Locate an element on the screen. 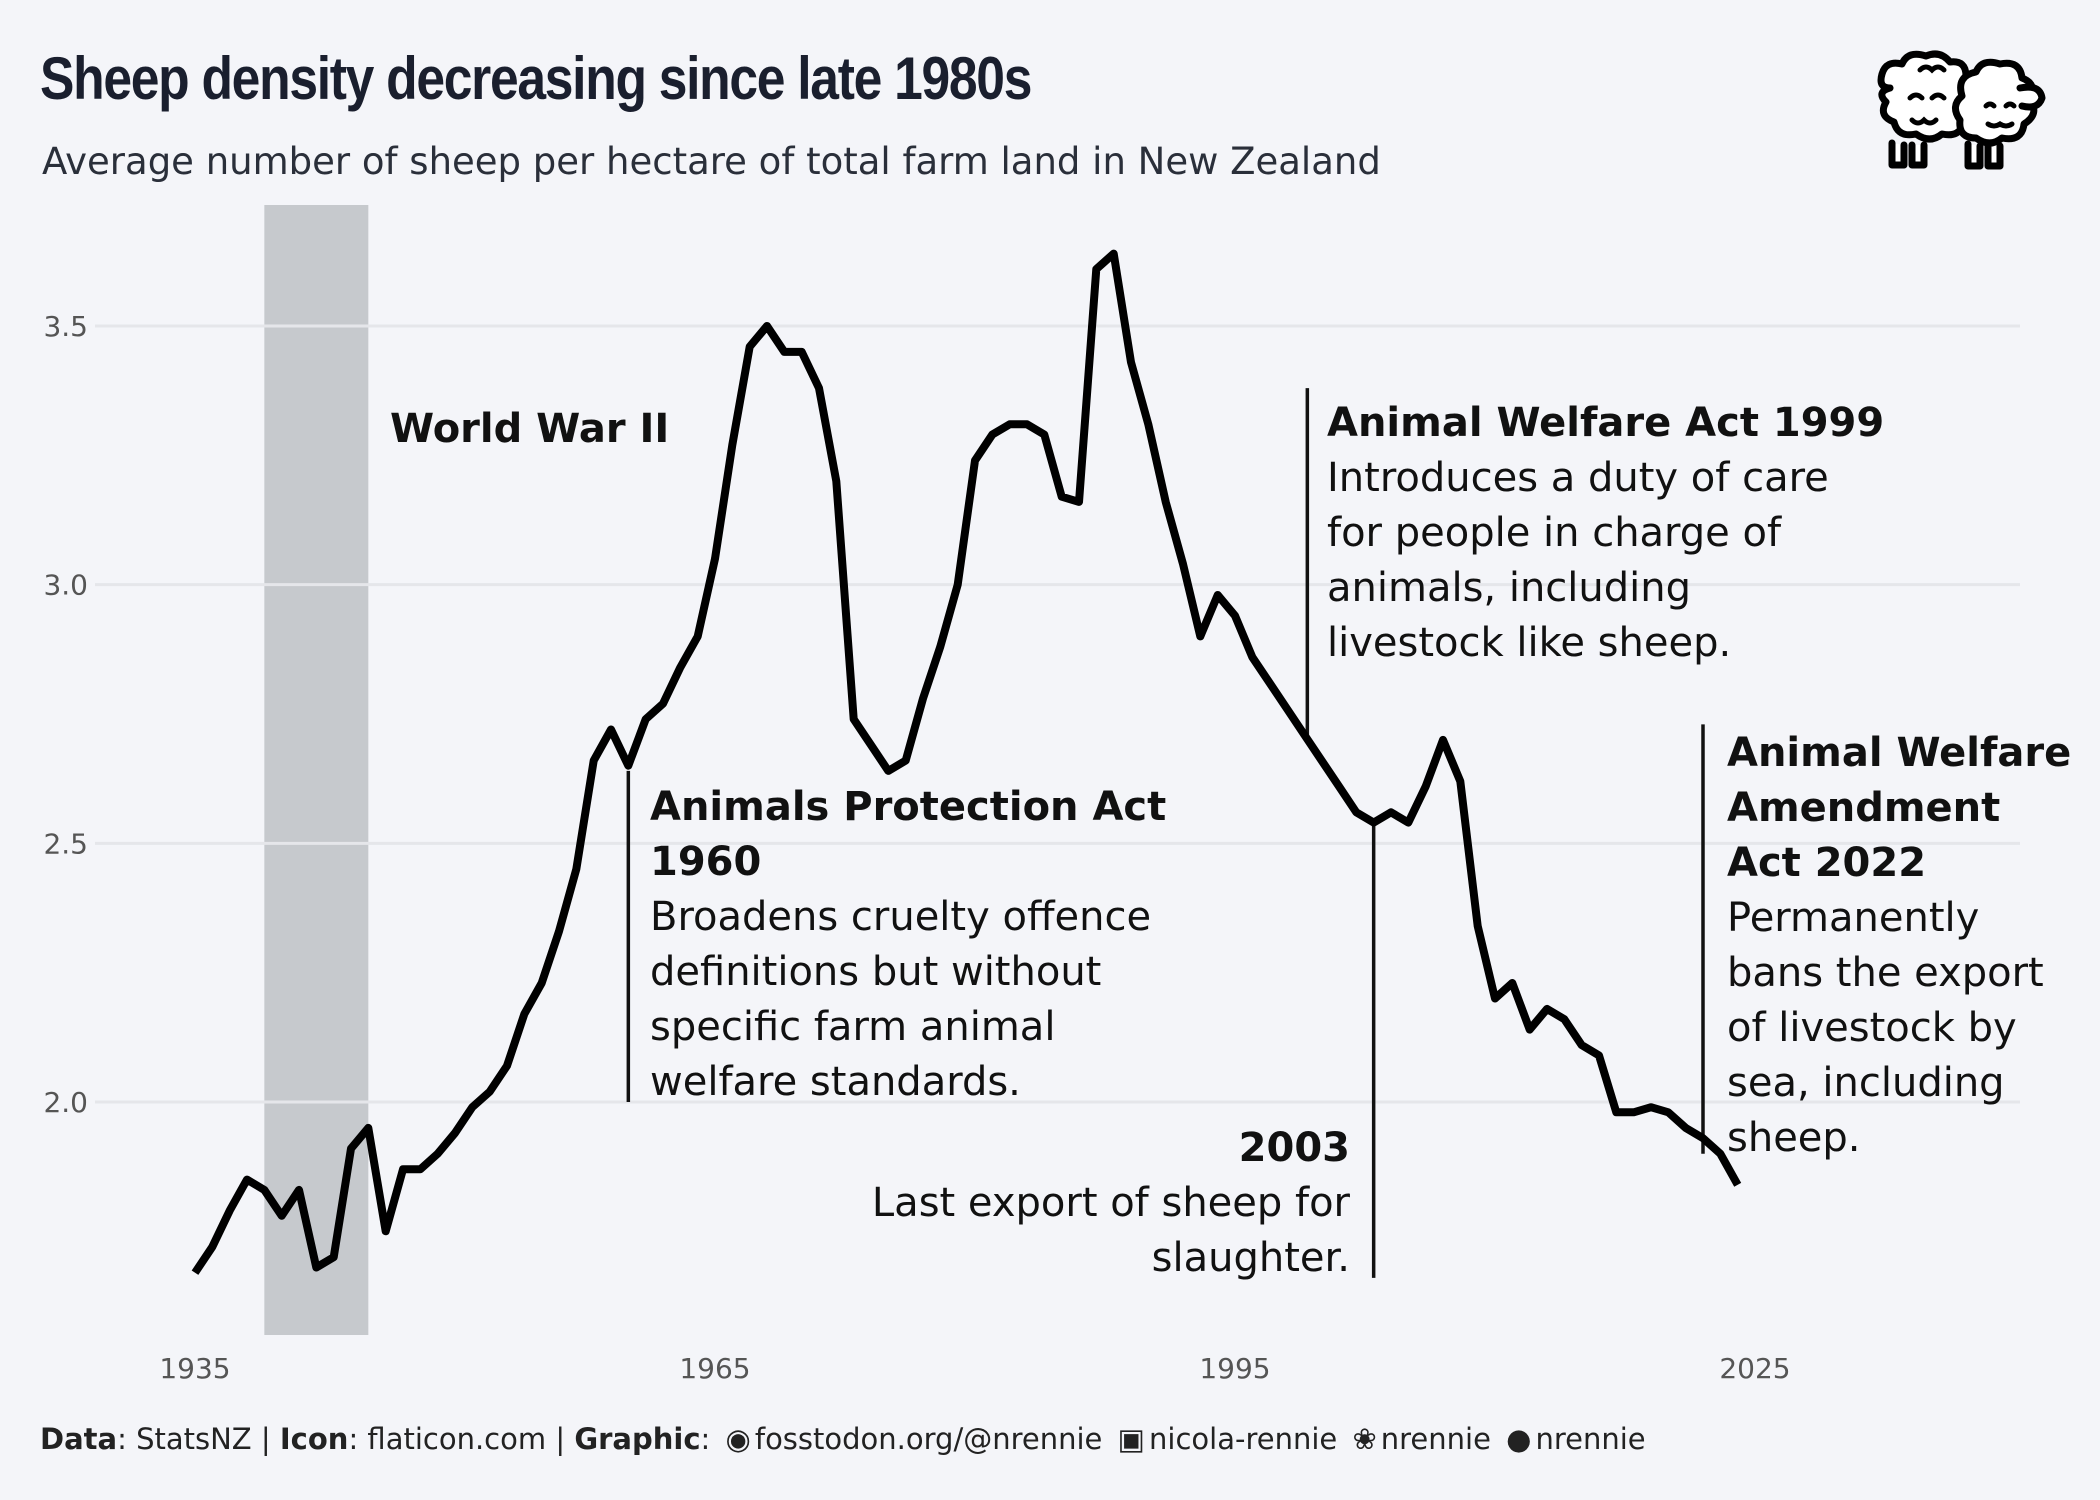 The image size is (2100, 1500). caption-icon-label: Icon is located at coordinates (314, 1439).